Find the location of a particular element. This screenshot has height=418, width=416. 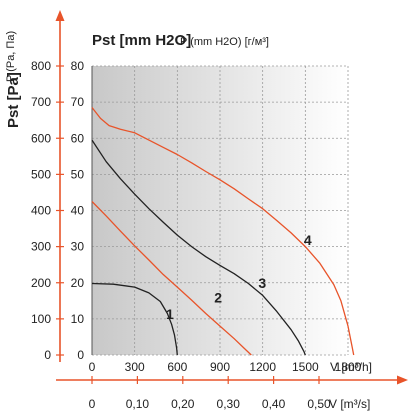

y-tick-pa: 700 is located at coordinates (41, 102).